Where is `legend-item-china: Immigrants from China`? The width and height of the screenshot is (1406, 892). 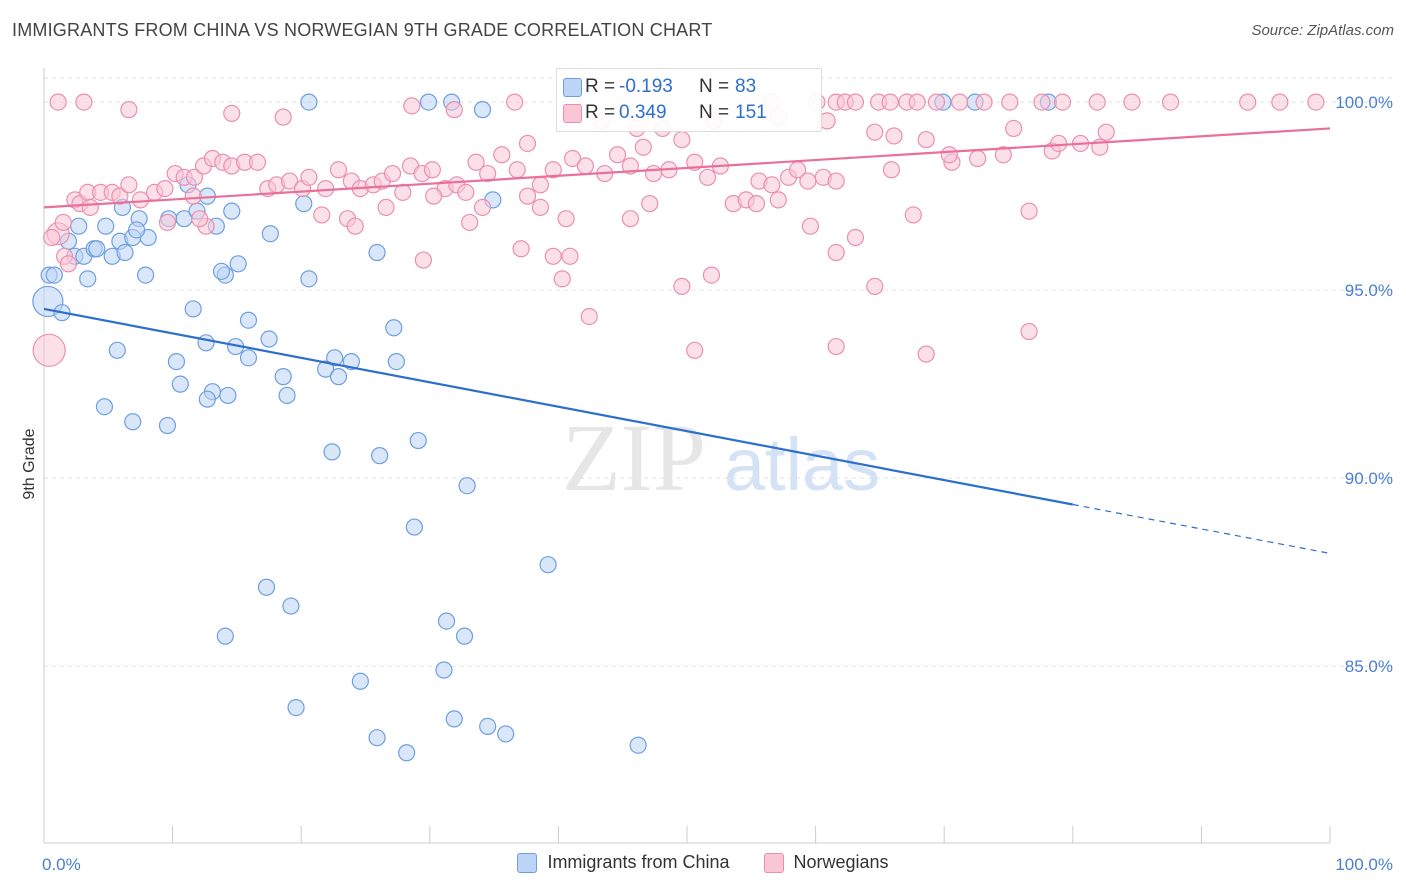 legend-item-china: Immigrants from China is located at coordinates (623, 862).